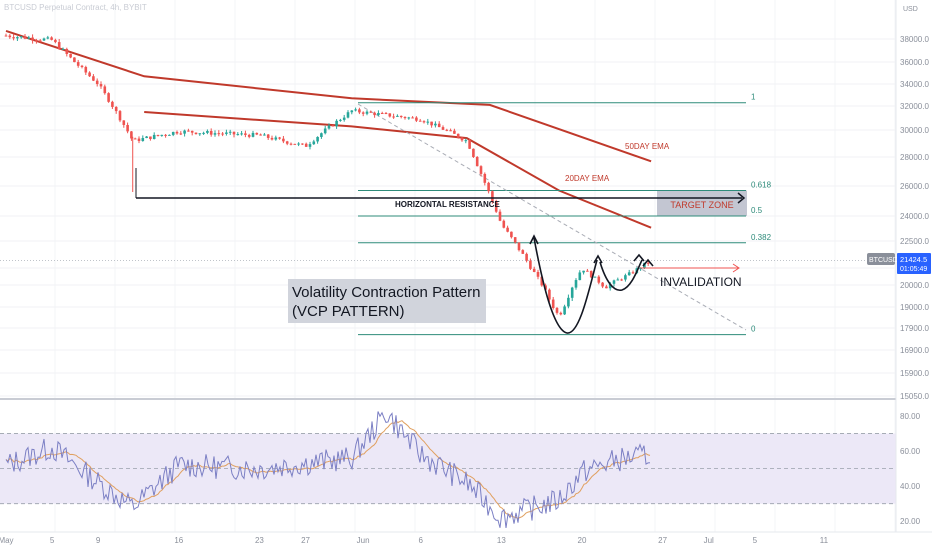 Image resolution: width=932 pixels, height=550 pixels. Describe the element at coordinates (448, 204) in the screenshot. I see `horizontal-resistance-label: HORIZONTAL RESISTANCE` at that location.